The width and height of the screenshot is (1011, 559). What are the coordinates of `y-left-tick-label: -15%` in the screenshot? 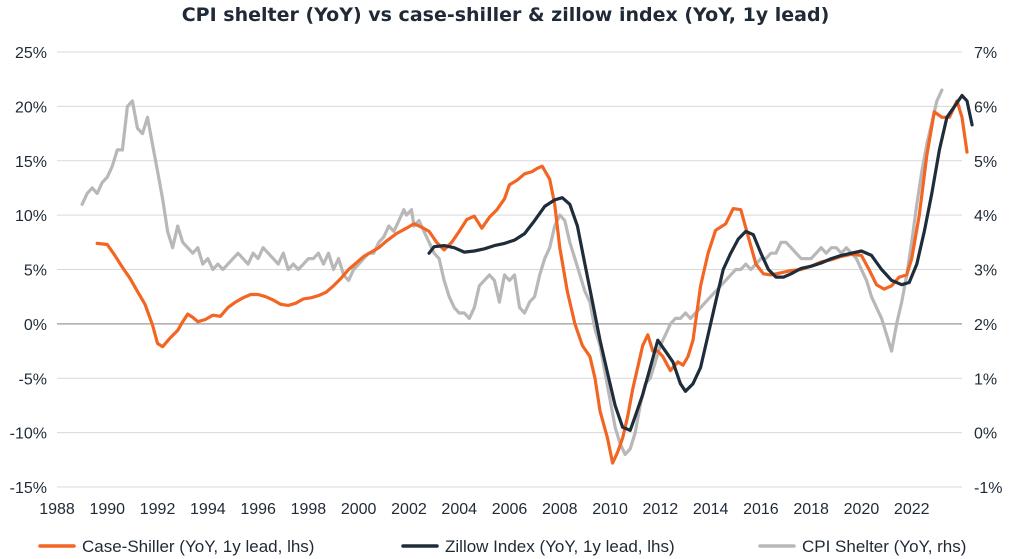 It's located at (28, 488).